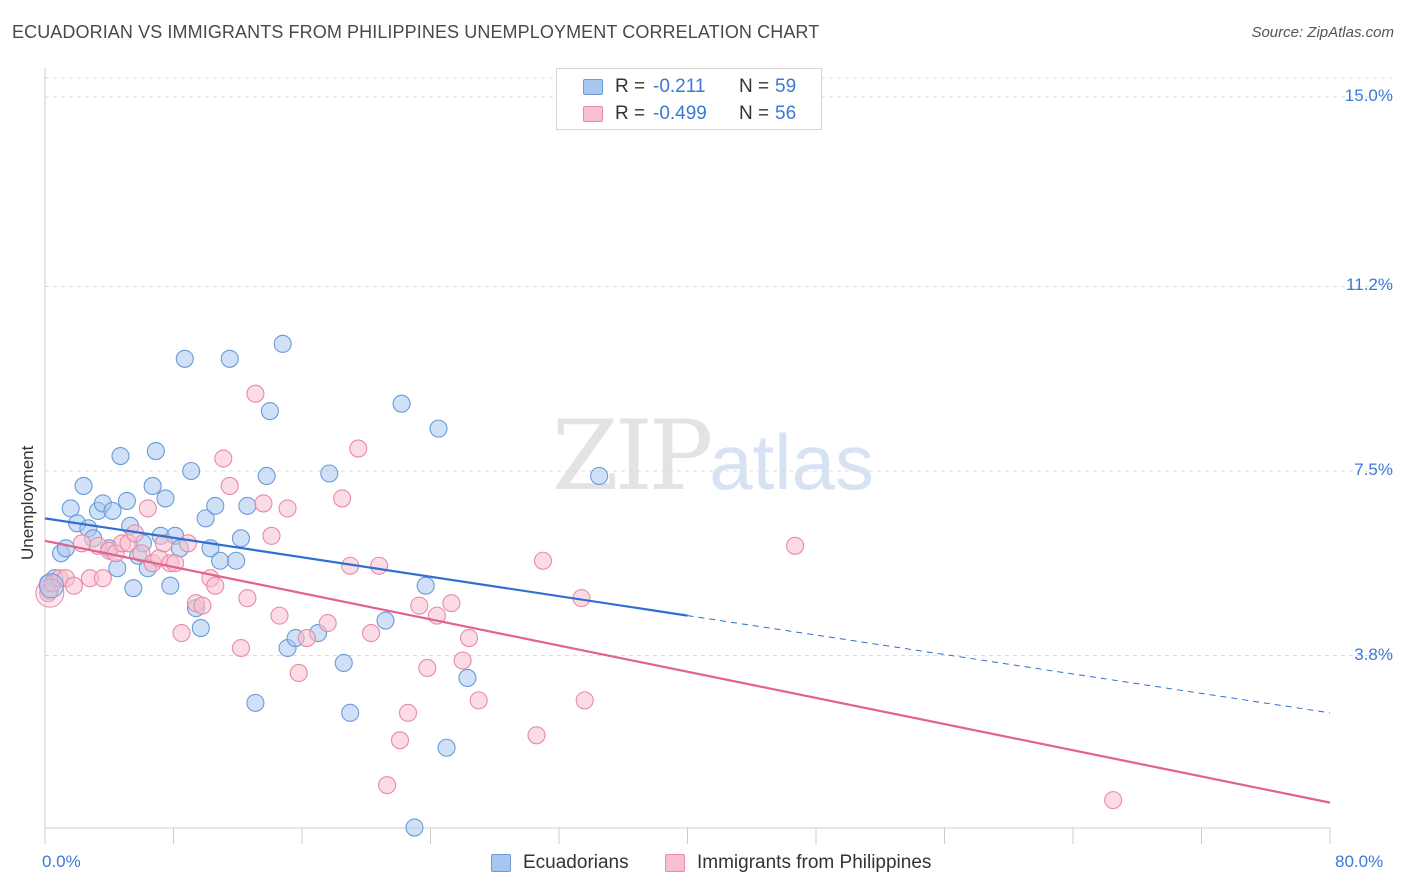 This screenshot has width=1406, height=892. What do you see at coordinates (501, 863) in the screenshot?
I see `series-swatch-ecuadorians` at bounding box center [501, 863].